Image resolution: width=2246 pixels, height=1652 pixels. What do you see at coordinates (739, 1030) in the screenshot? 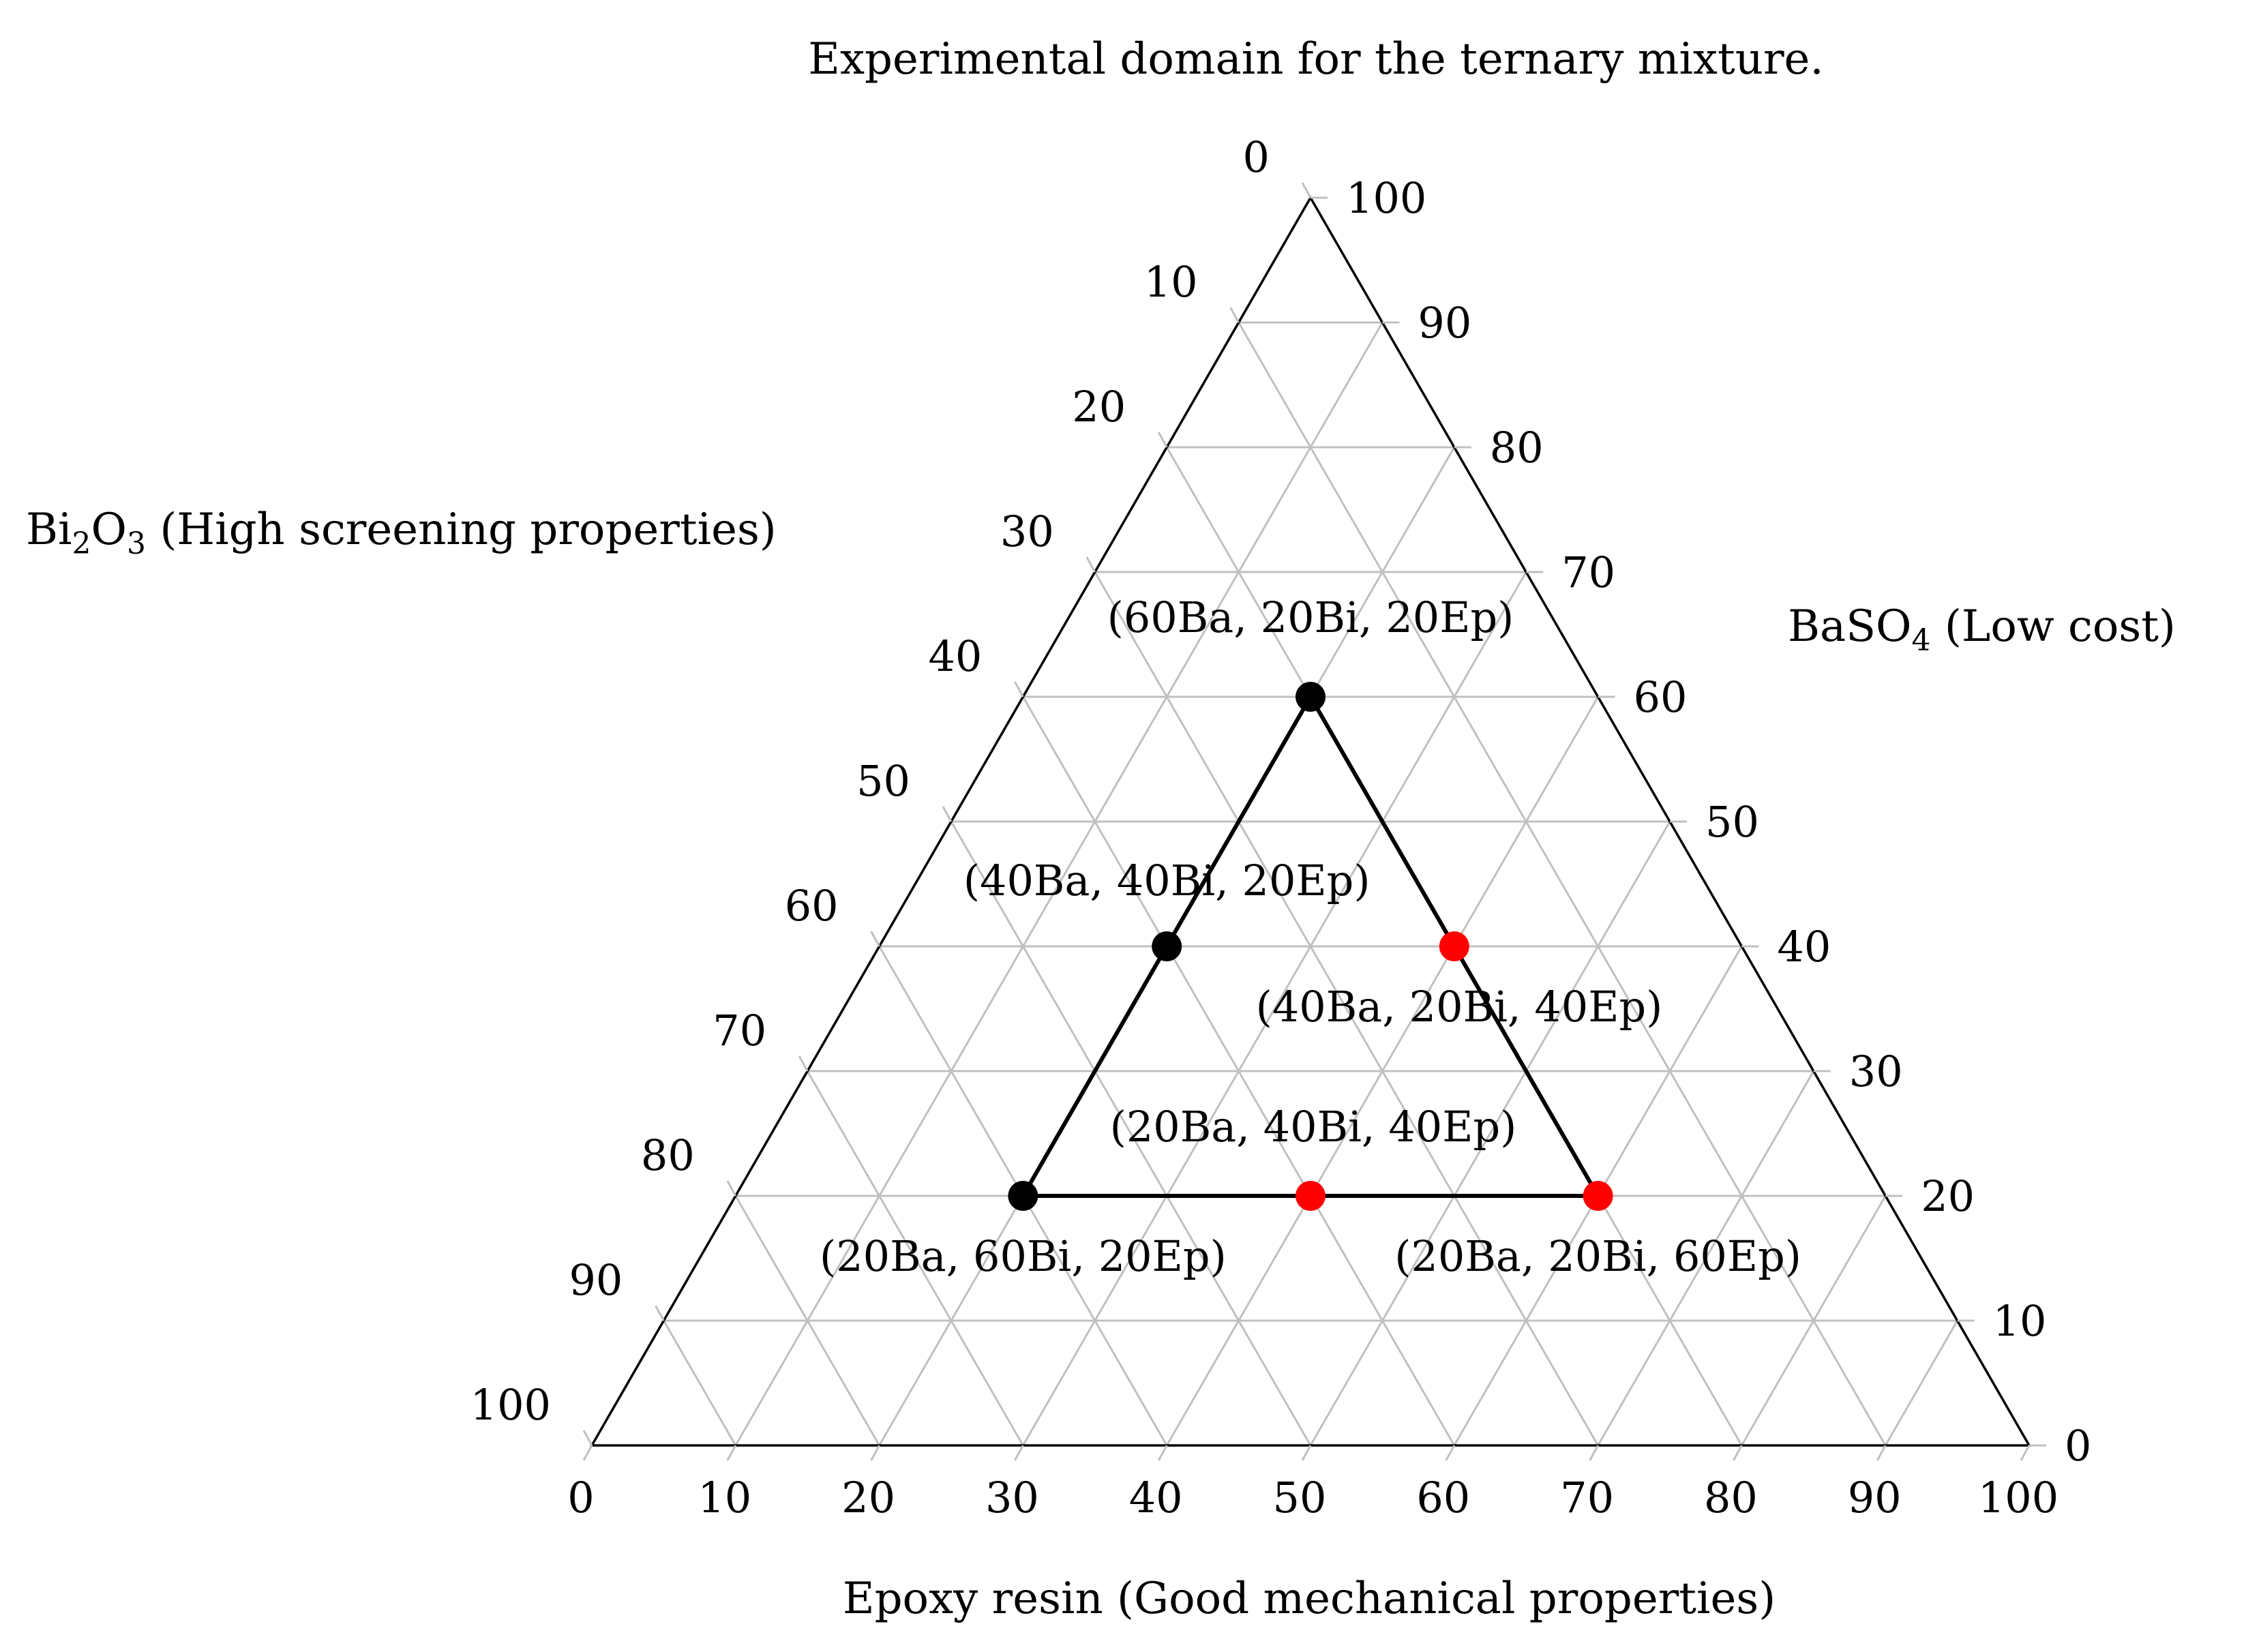
I see `left-tick-label-70: 70` at bounding box center [739, 1030].